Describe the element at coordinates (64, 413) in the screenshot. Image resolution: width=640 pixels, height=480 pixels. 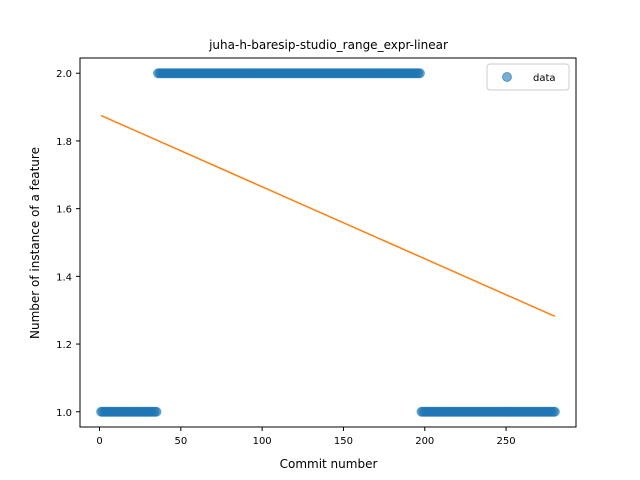
I see `y-tick-label: 1.0` at that location.